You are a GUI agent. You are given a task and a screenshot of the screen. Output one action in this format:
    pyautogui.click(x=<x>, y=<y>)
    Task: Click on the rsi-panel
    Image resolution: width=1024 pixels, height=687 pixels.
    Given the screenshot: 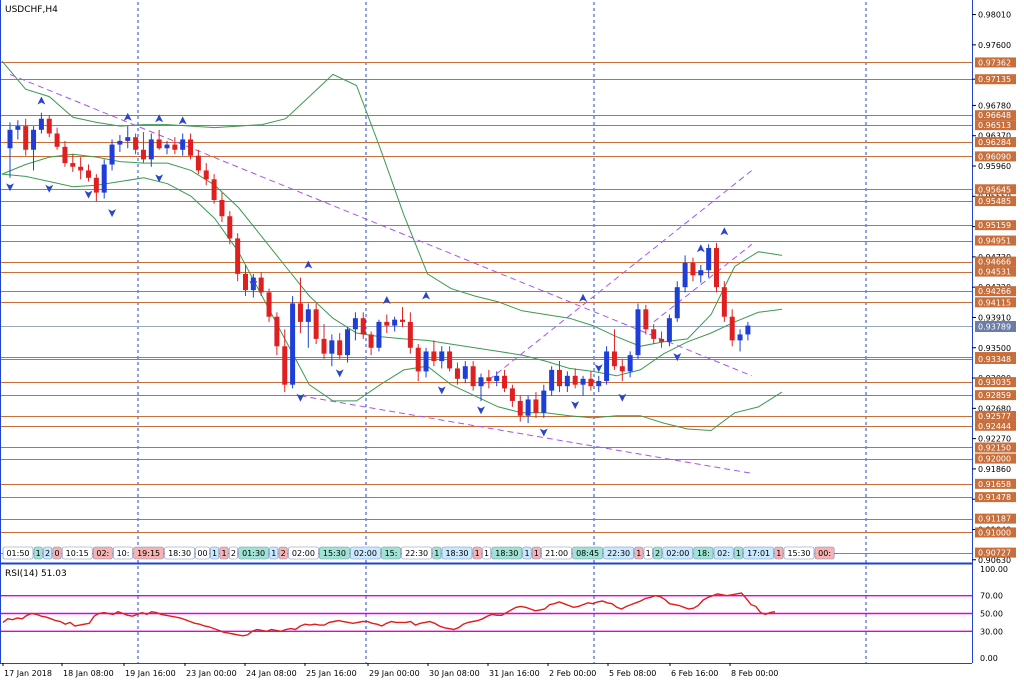 What is the action you would take?
    pyautogui.click(x=486, y=614)
    